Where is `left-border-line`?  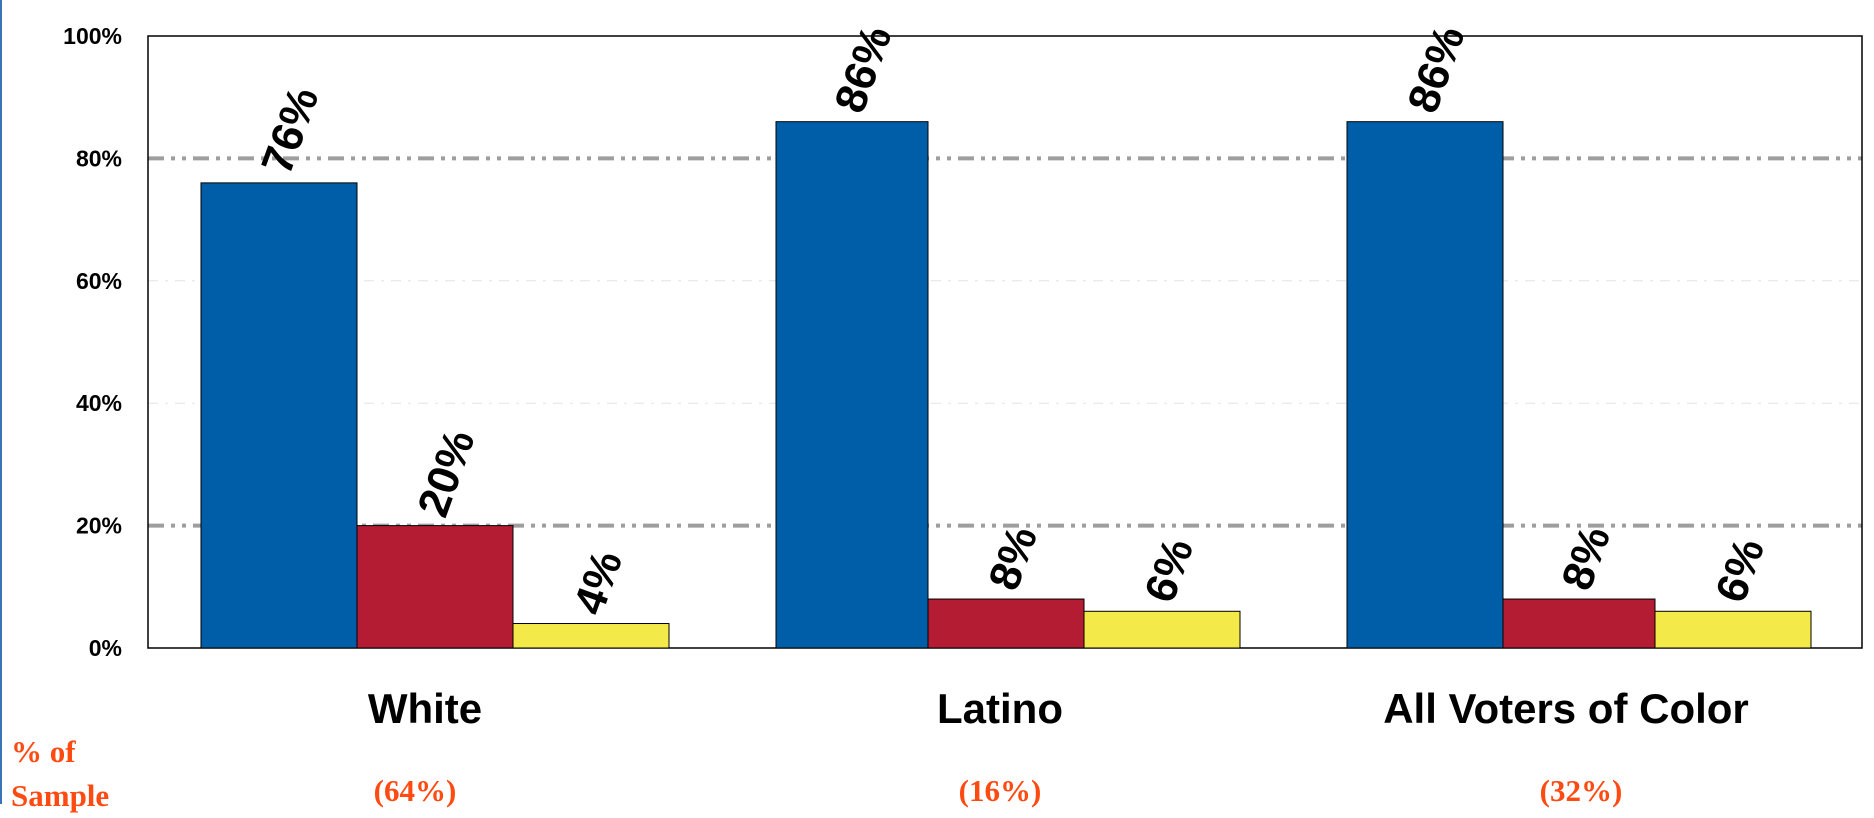 left-border-line is located at coordinates (1, 402).